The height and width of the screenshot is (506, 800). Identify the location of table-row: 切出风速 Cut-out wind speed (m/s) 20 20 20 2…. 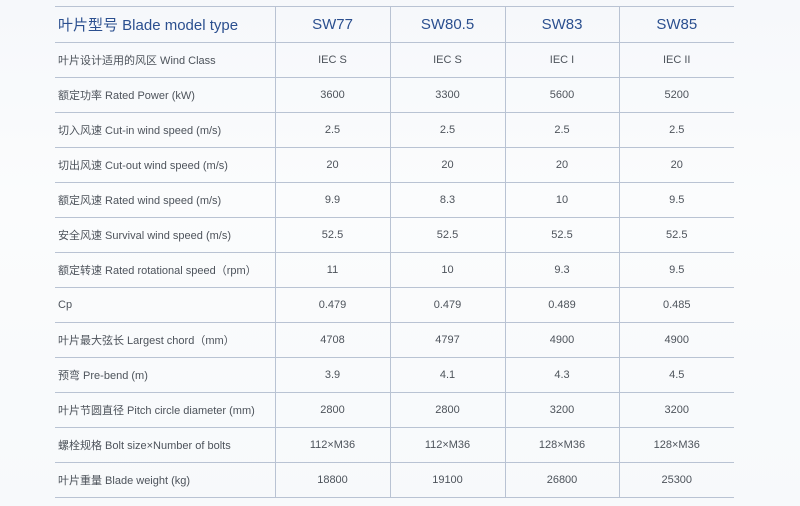
(394, 165).